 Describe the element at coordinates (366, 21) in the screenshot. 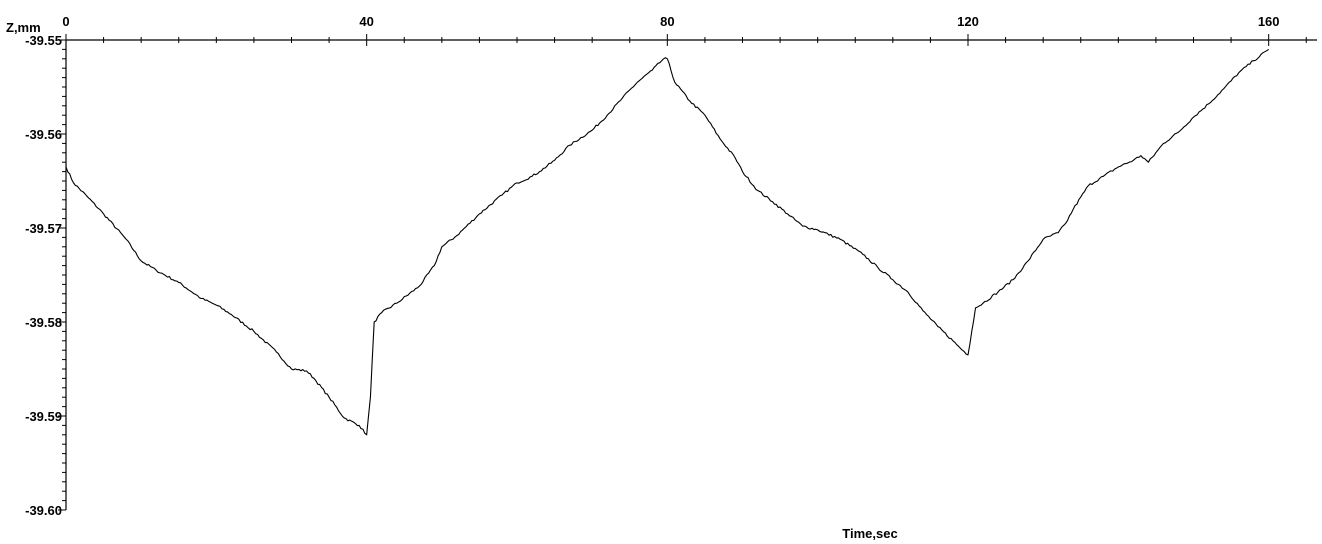

I see `x-tick-label: 40` at that location.